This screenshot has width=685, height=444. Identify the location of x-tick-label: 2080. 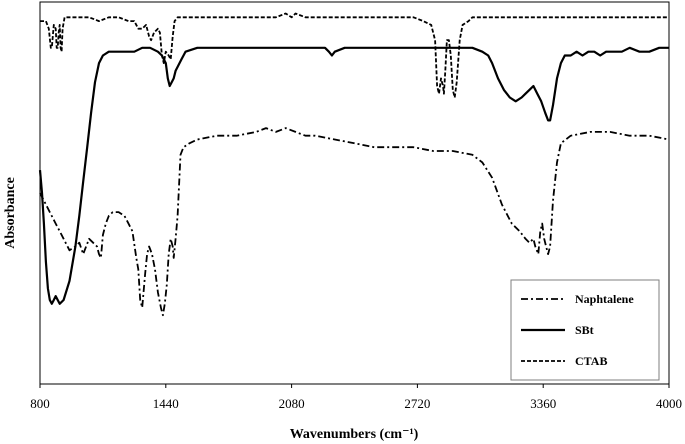
(292, 403).